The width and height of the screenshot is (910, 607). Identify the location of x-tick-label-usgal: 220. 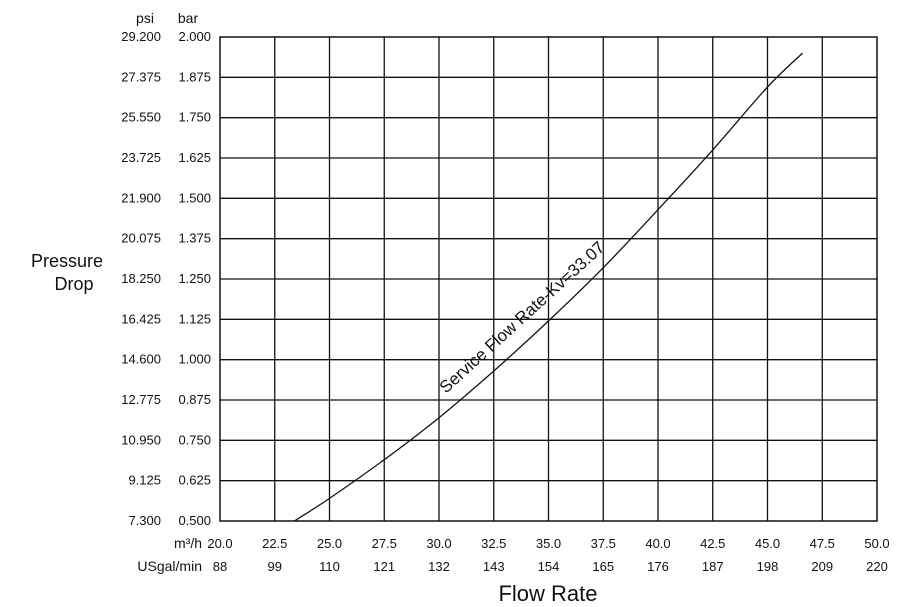
(877, 566).